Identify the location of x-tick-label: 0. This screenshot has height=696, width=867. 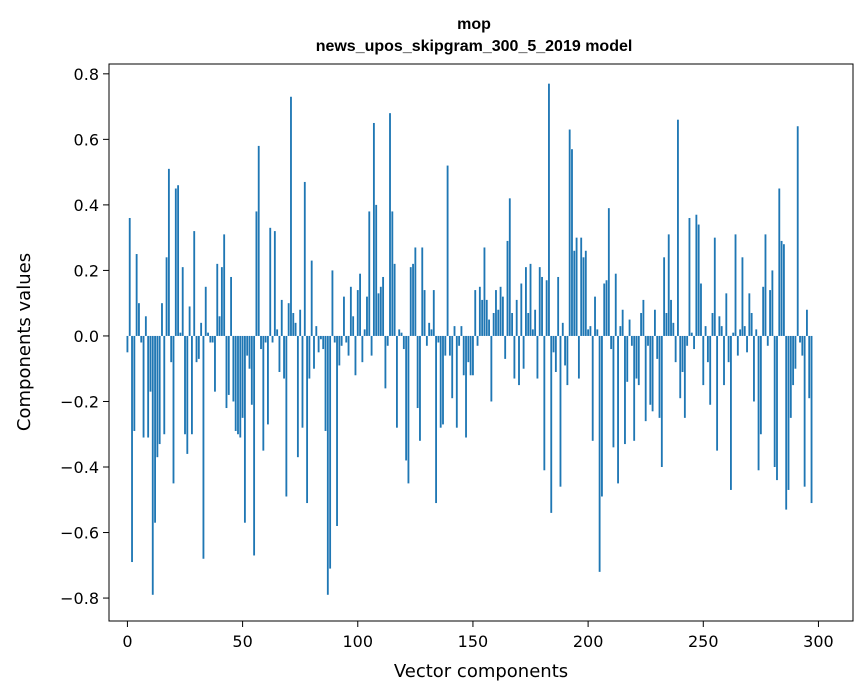
(127, 641).